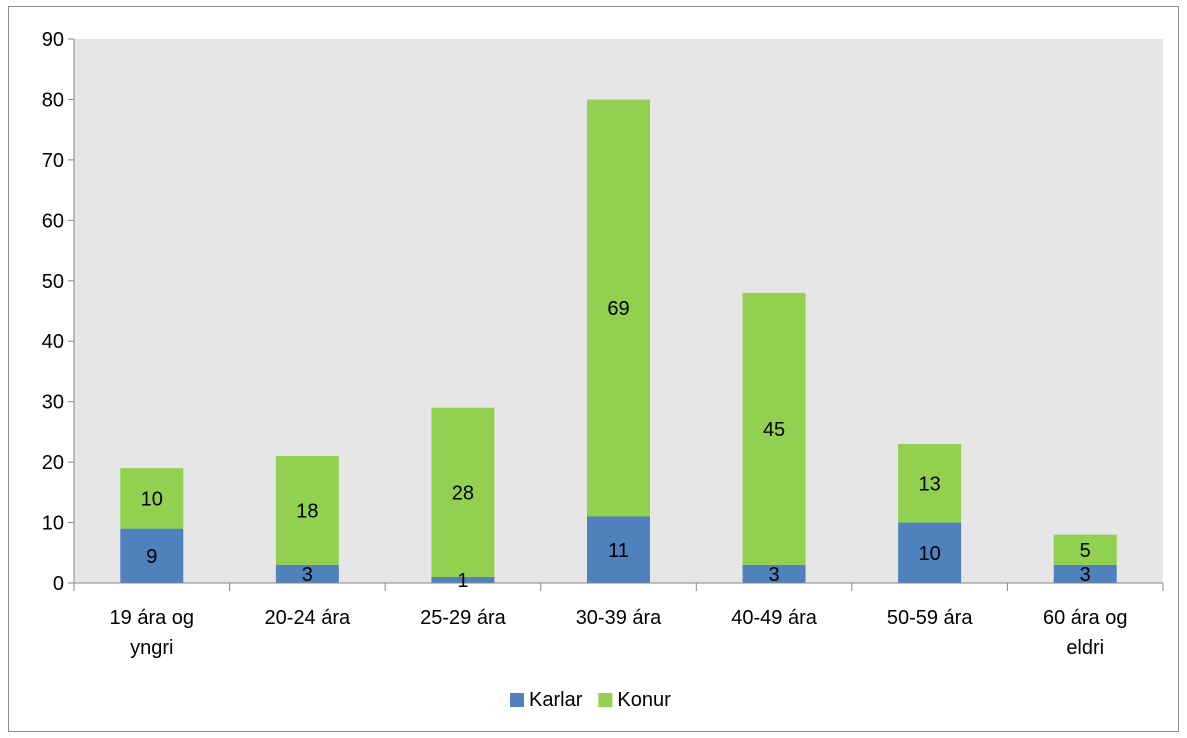  What do you see at coordinates (53, 40) in the screenshot?
I see `y-tick-label: 90` at bounding box center [53, 40].